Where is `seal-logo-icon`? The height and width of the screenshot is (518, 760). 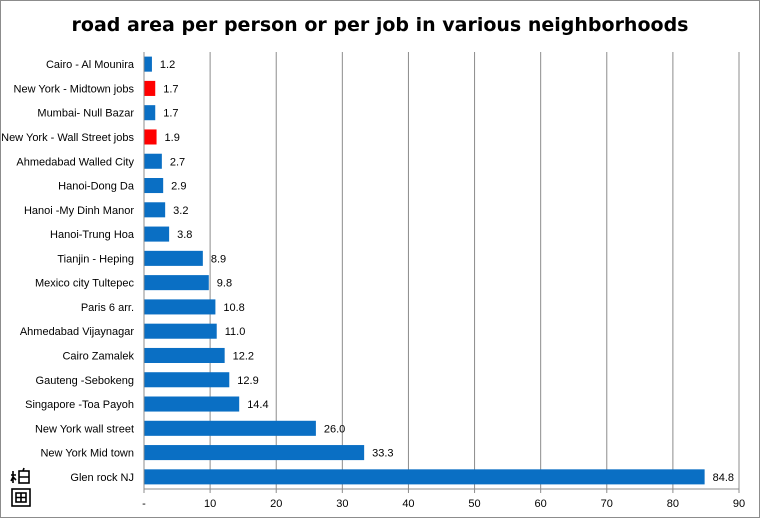 seal-logo-icon is located at coordinates (20, 487).